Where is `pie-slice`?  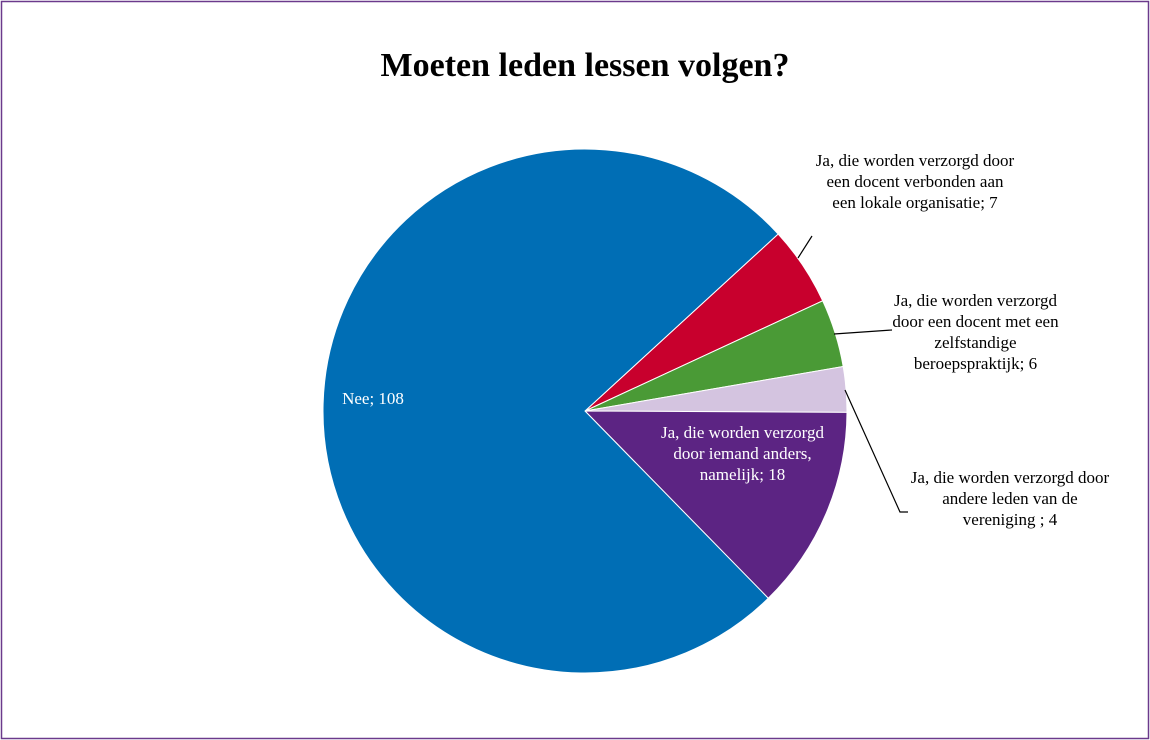
pie-slice is located at coordinates (715, 504).